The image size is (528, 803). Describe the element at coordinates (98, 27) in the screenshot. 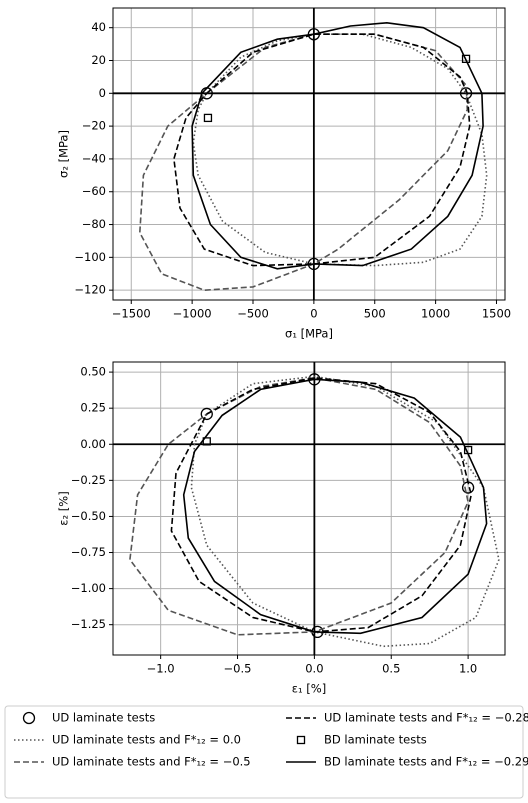

I see `y-tick-label: 40` at that location.